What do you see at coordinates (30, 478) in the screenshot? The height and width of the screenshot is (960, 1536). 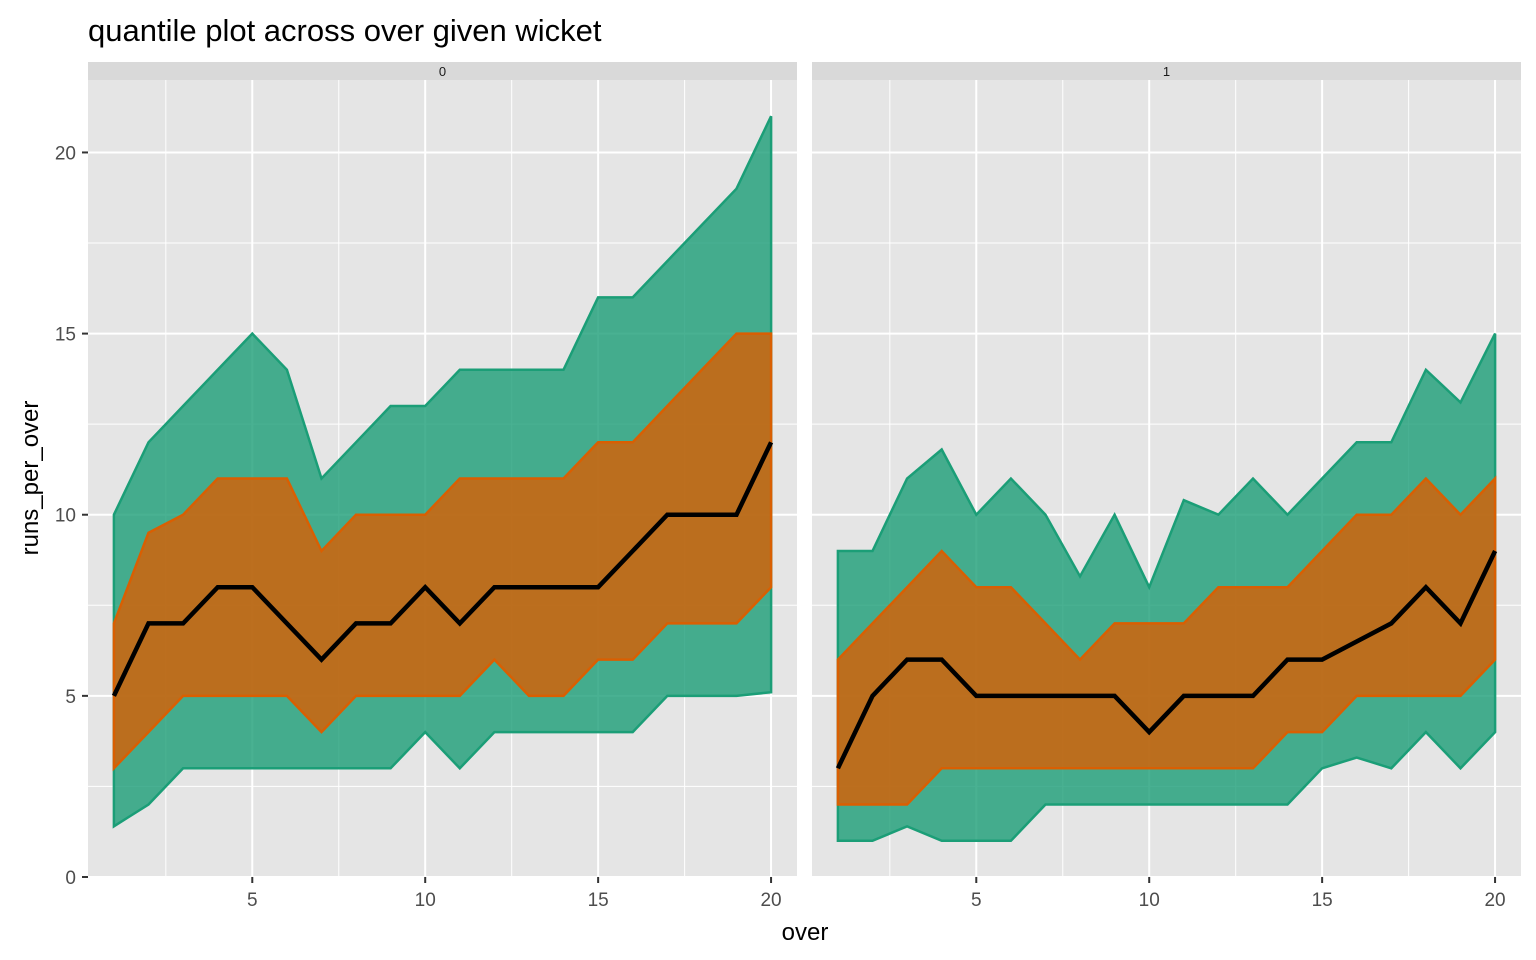 I see `y-axis-title: runs_per_over` at bounding box center [30, 478].